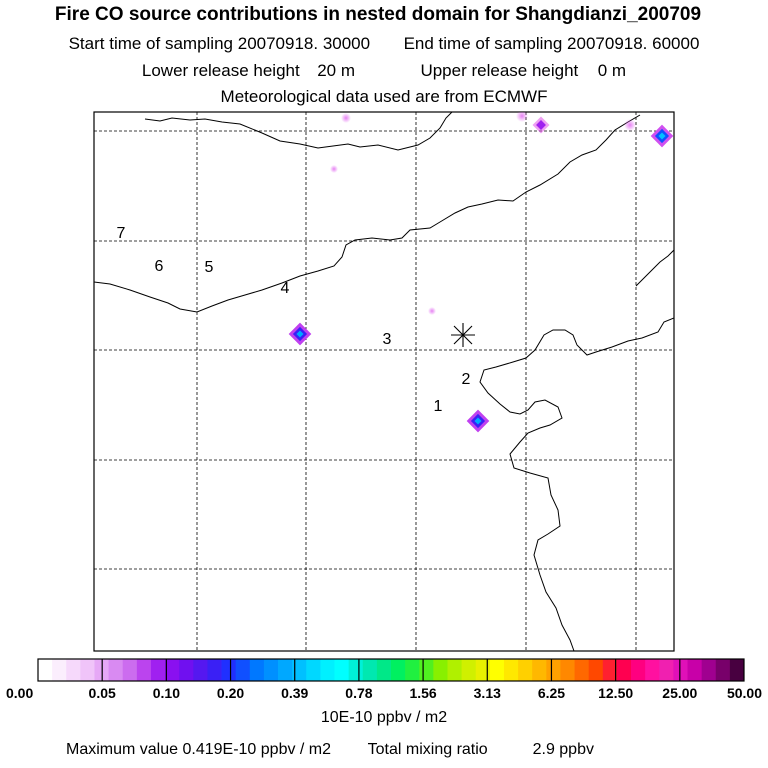 The height and width of the screenshot is (768, 768). I want to click on colorbar-cells, so click(391, 670).